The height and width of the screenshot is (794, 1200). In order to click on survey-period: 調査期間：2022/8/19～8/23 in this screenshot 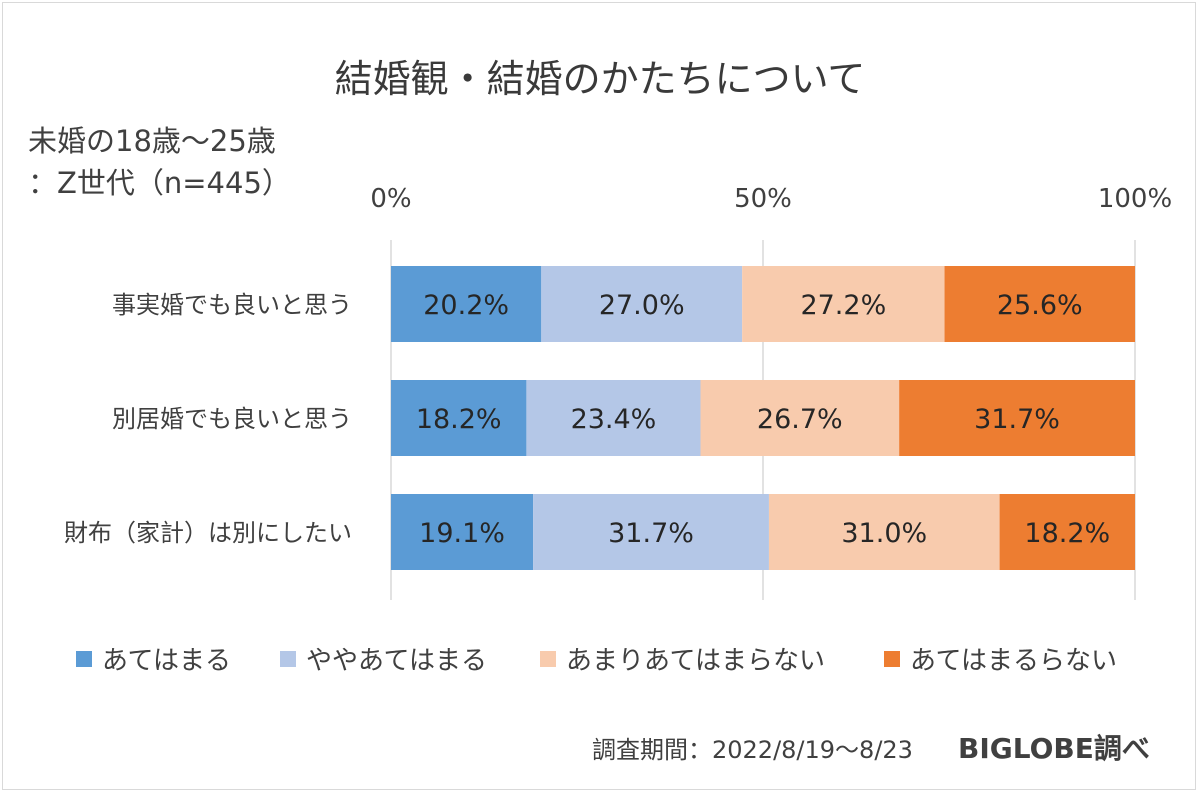, I will do `click(752, 750)`.